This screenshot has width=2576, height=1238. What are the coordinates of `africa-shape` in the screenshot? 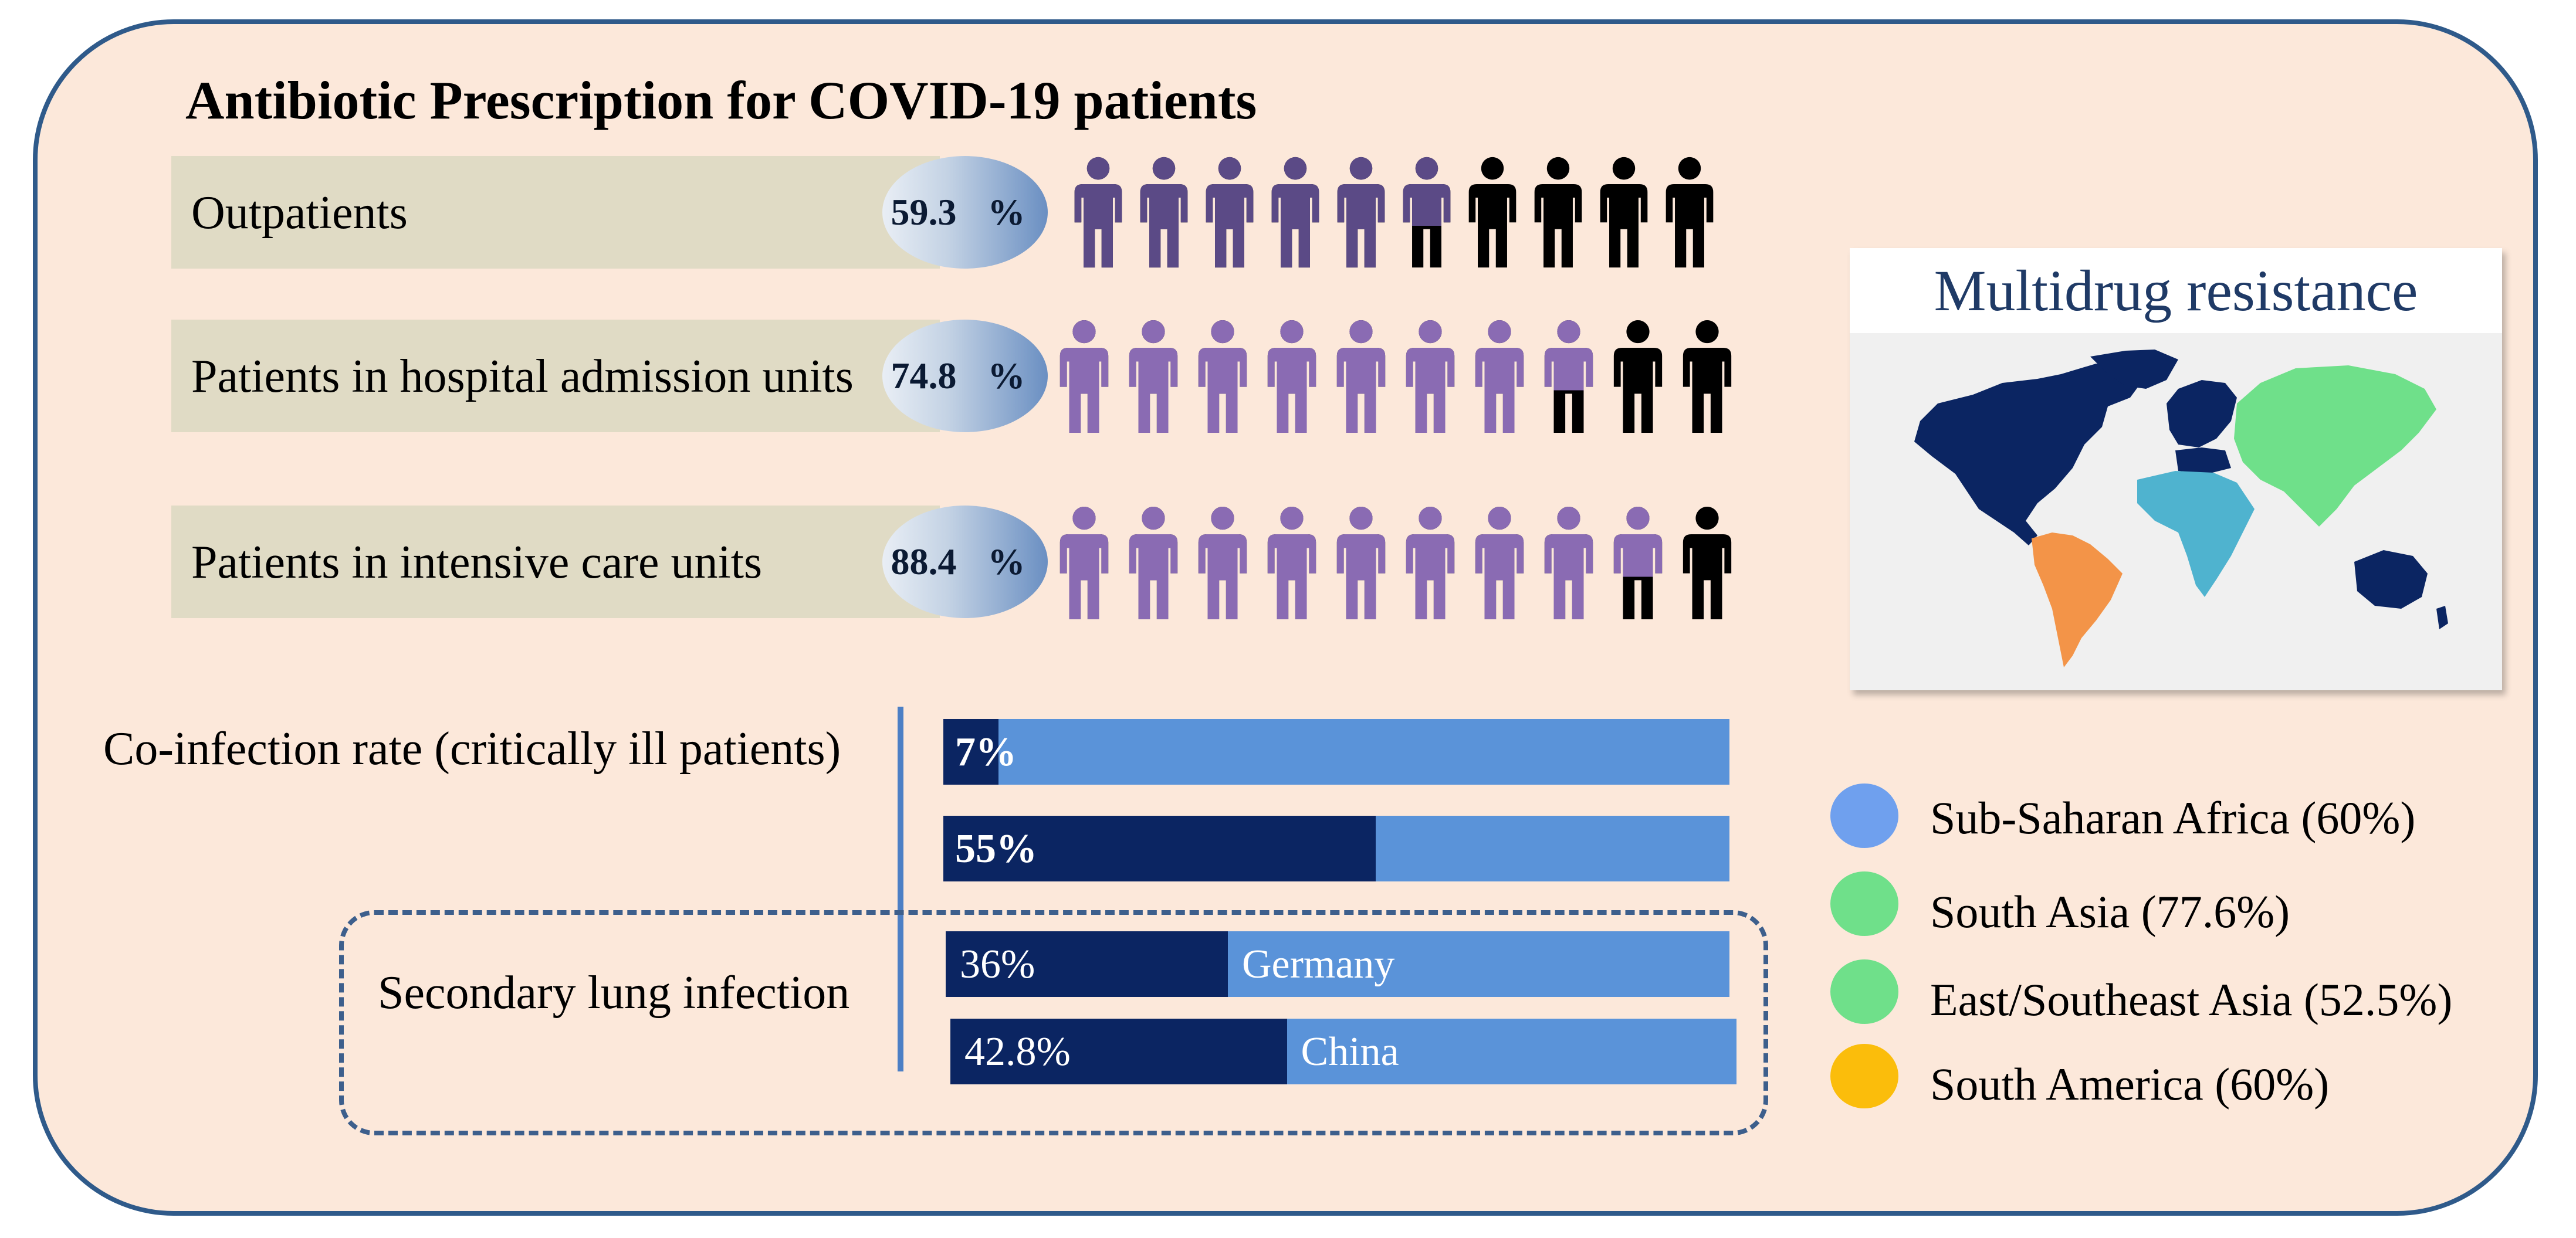 It's located at (2196, 534).